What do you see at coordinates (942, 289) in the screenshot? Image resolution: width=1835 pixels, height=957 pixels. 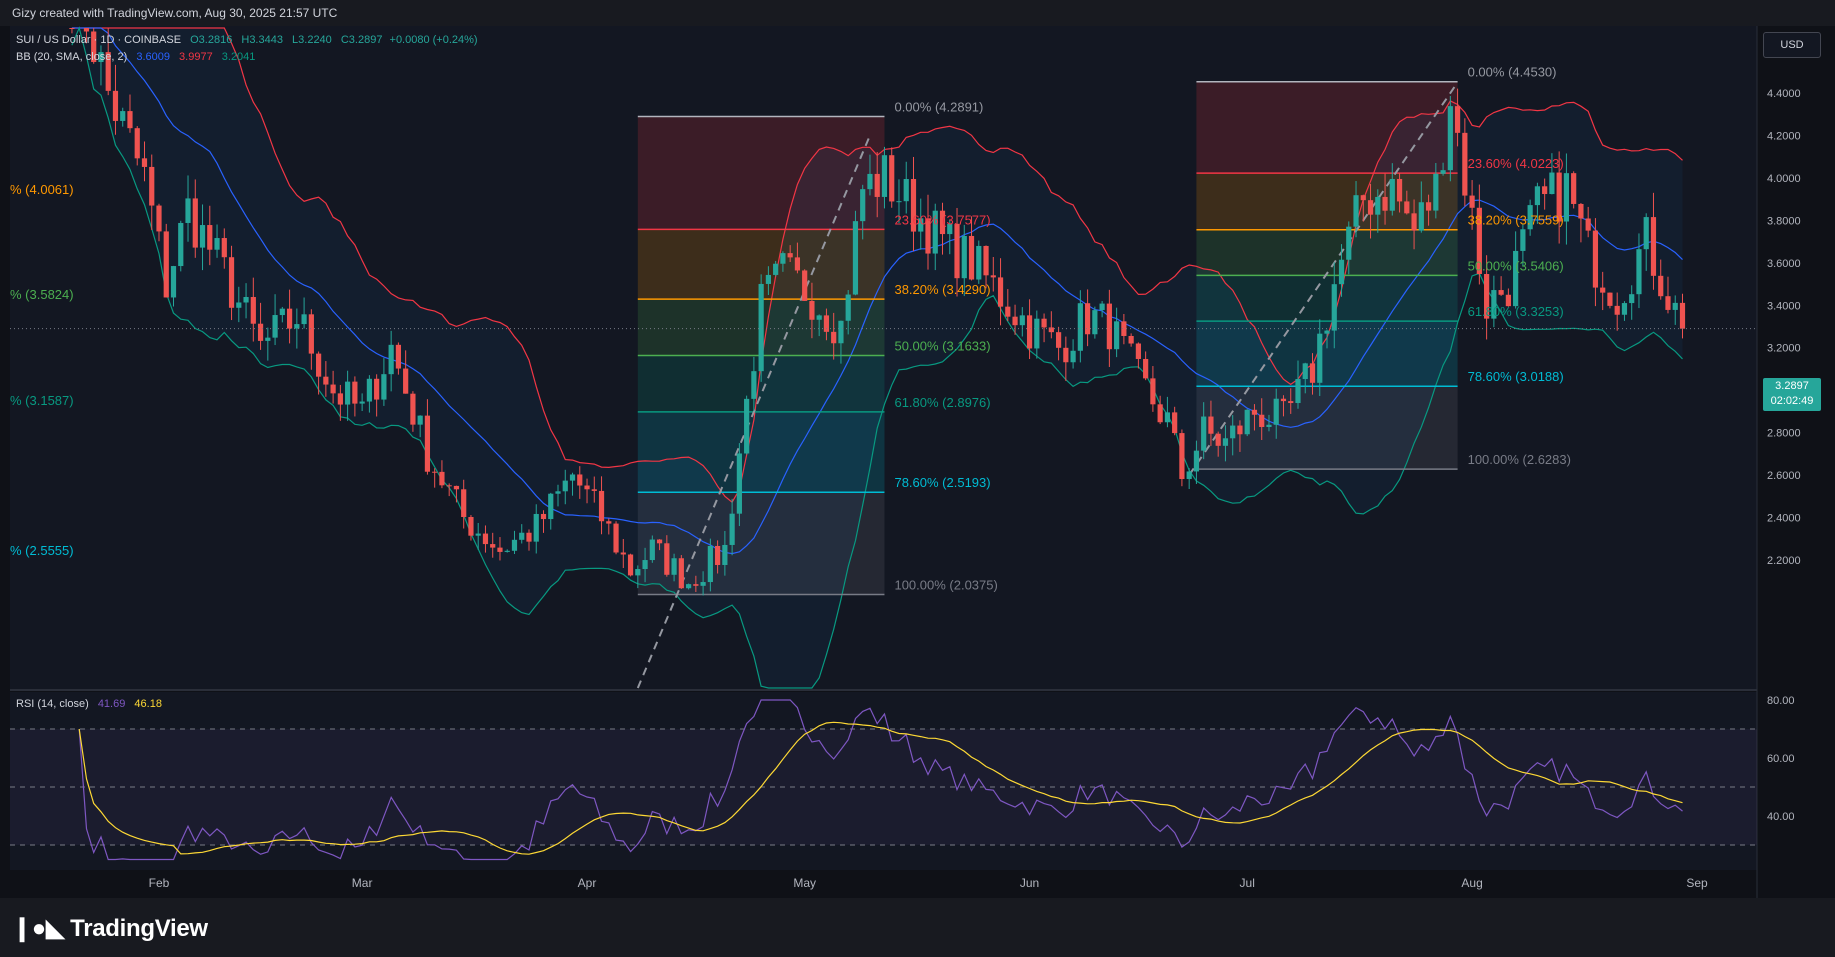 I see `fib-april-label-2: 38.20% (3.4290)` at bounding box center [942, 289].